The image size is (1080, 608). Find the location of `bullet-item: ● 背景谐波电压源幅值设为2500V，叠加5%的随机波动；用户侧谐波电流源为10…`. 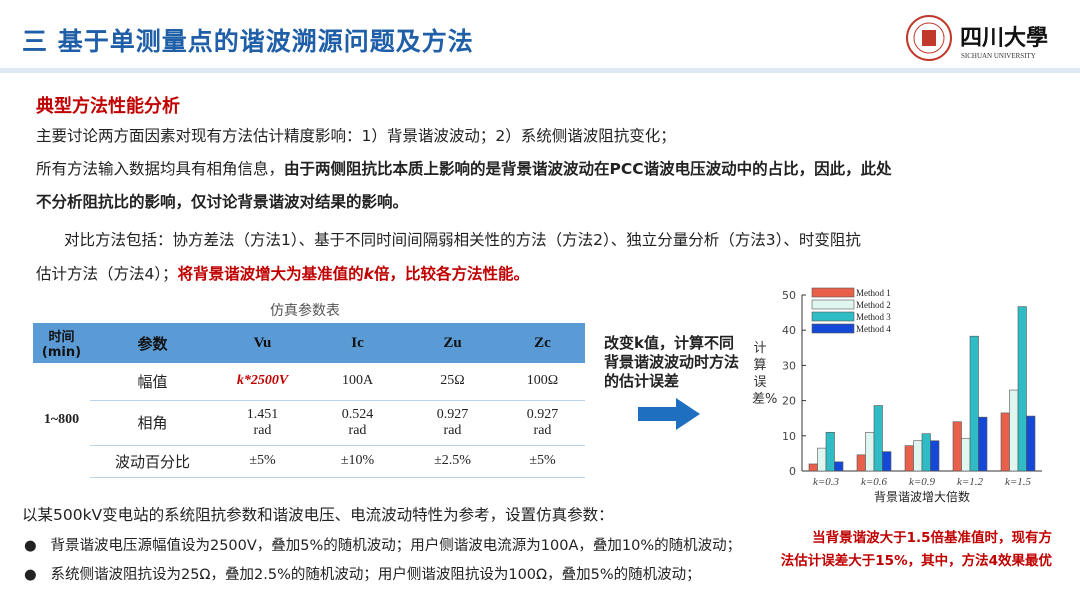

bullet-item: ● 背景谐波电压源幅值设为2500V，叠加5%的随机波动；用户侧谐波电流源为10… is located at coordinates (383, 546).